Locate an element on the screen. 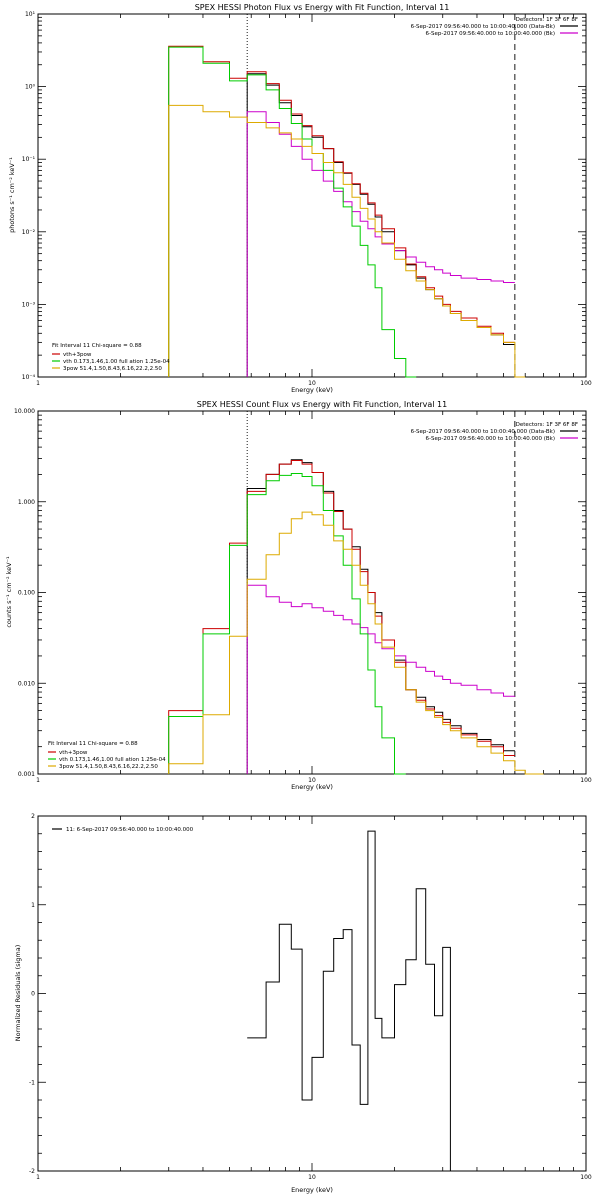 The image size is (600, 1200). photon-flux-legend-vth: vth 0.173,1.46,1.00 full ation 1.25e-04 is located at coordinates (116, 362).